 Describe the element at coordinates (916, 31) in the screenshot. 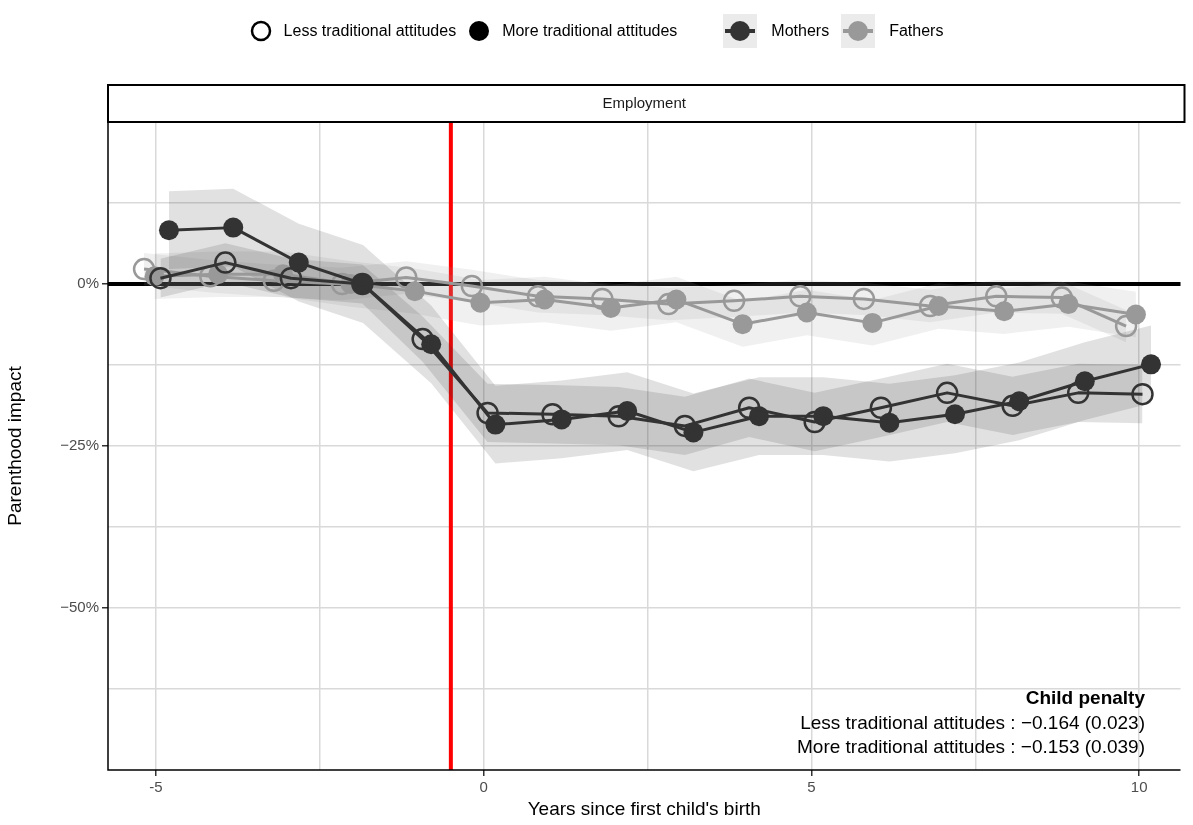

I see `legend-label: Fathers` at that location.